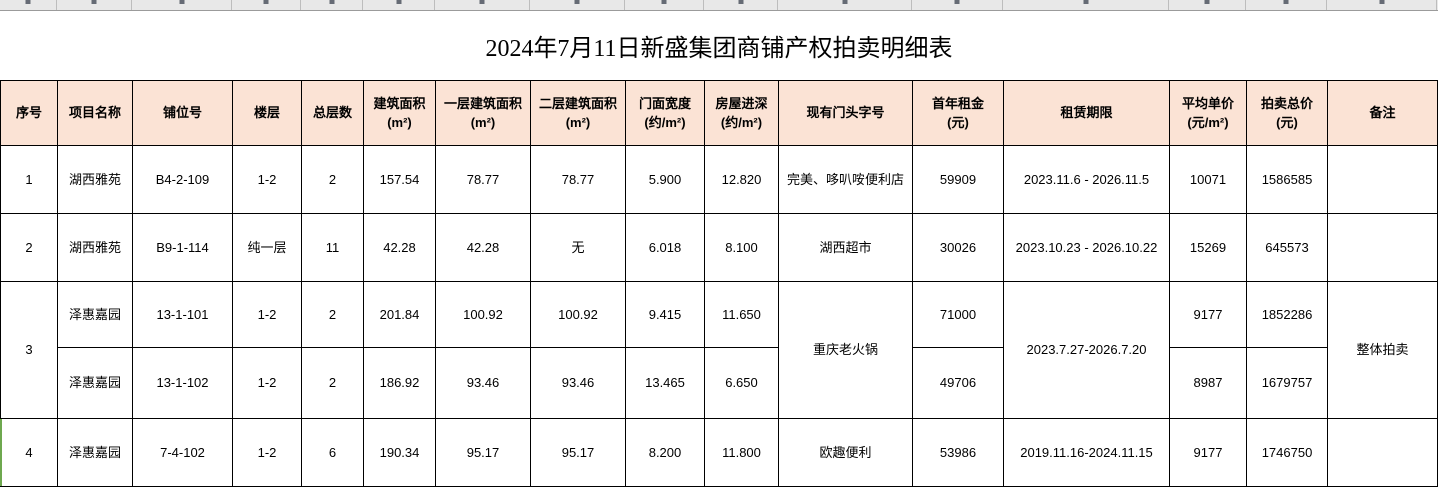 The width and height of the screenshot is (1438, 487). I want to click on cell-area: 157.54, so click(399, 179).